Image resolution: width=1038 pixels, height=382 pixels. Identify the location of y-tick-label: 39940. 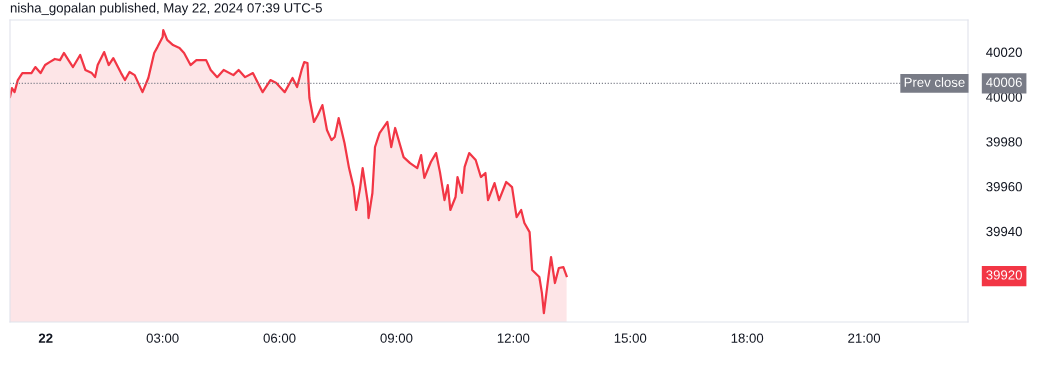
(1004, 231).